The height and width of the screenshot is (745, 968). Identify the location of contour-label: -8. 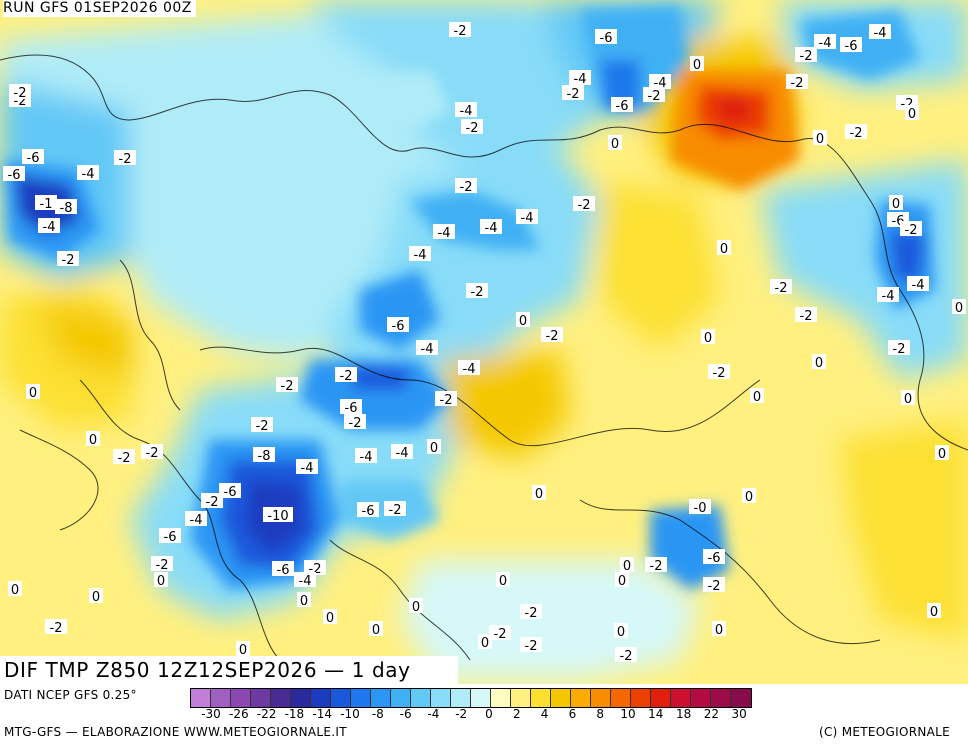
(66, 207).